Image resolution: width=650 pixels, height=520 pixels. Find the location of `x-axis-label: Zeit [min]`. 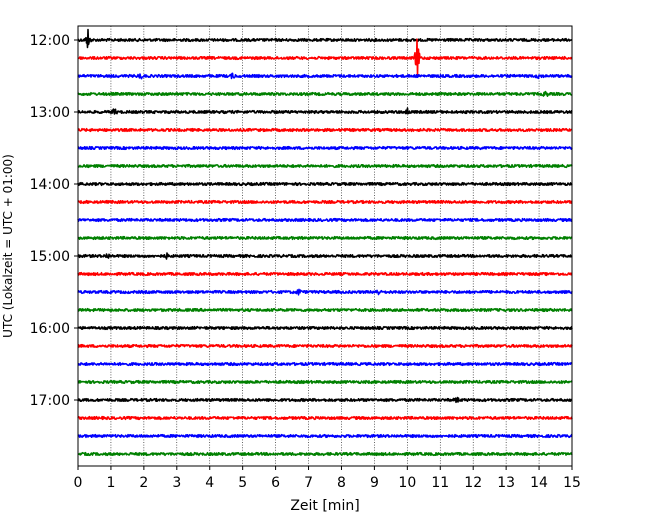

x-axis-label: Zeit [min] is located at coordinates (324, 506).